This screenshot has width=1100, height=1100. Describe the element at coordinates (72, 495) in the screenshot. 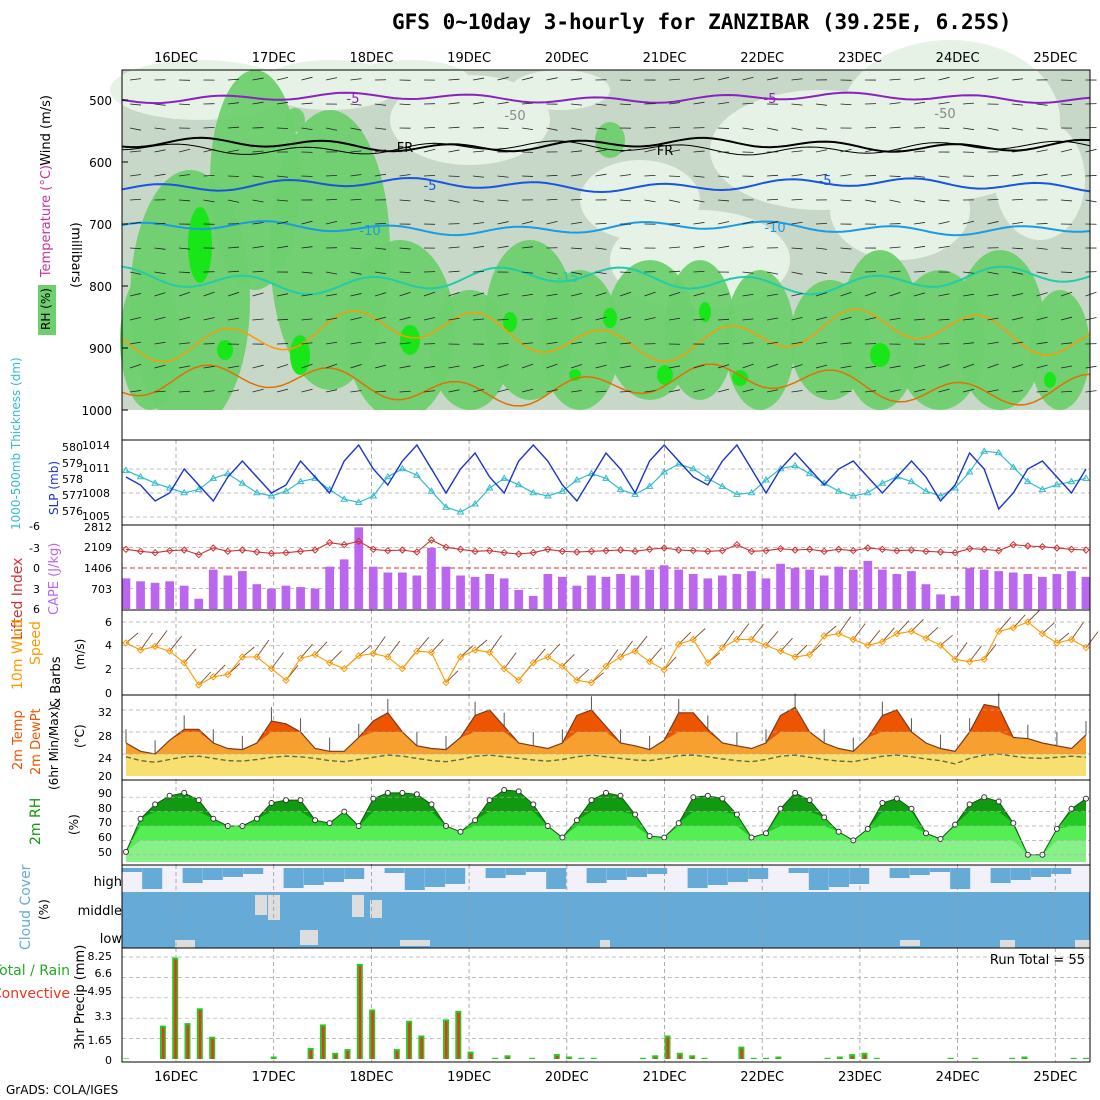

I see `thickness-tick-label: 577` at that location.